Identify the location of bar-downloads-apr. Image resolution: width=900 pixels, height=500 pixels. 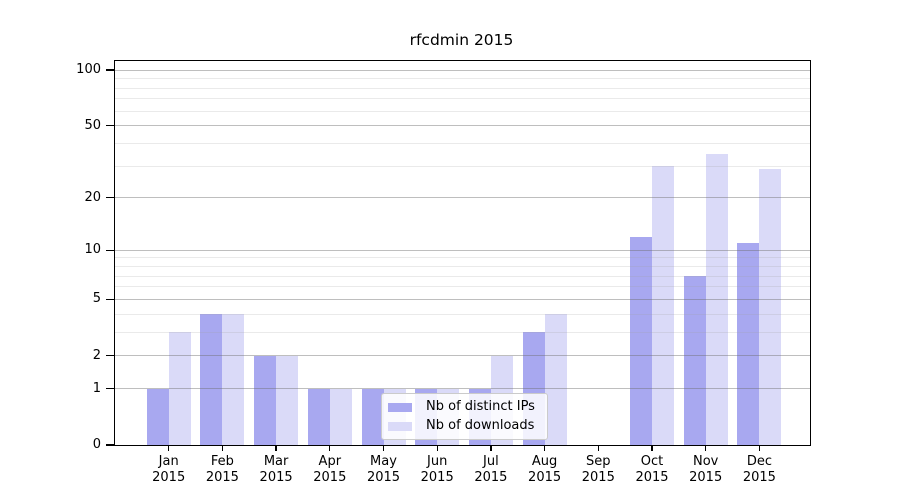
(340, 416).